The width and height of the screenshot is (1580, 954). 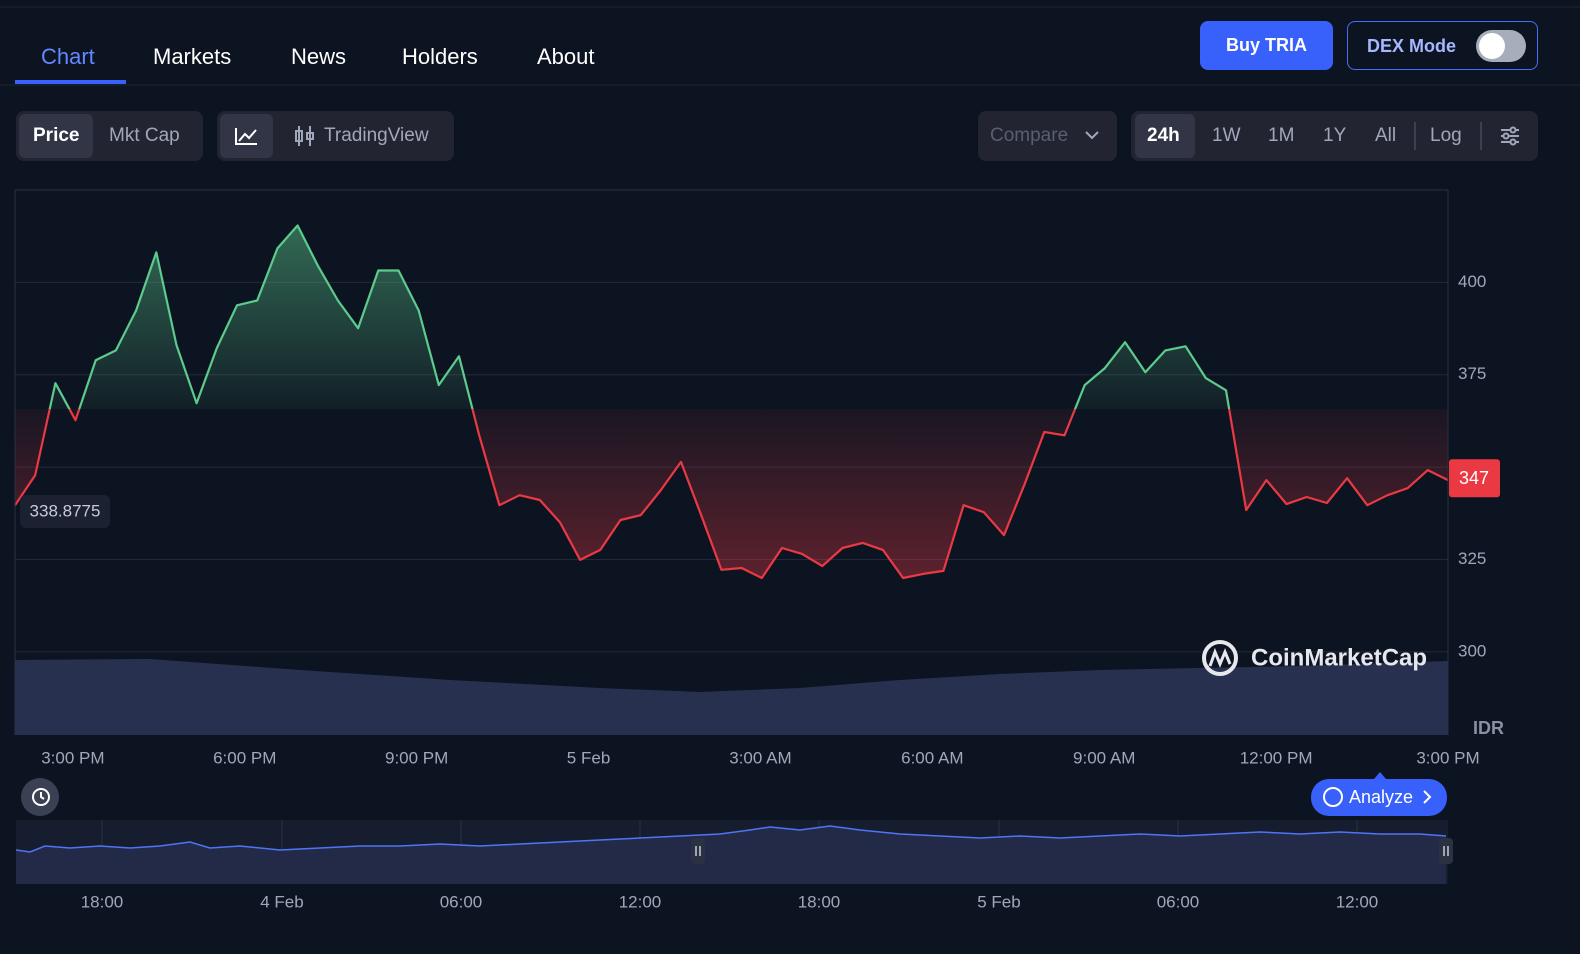 What do you see at coordinates (1029, 135) in the screenshot?
I see `compare-label: Compare` at bounding box center [1029, 135].